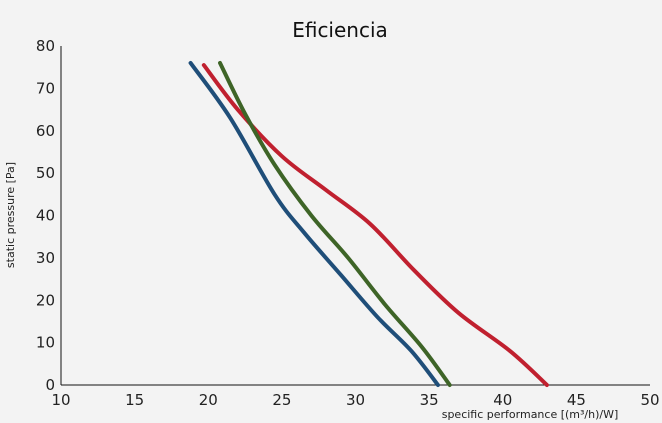 Image resolution: width=662 pixels, height=423 pixels. Describe the element at coordinates (340, 30) in the screenshot. I see `chart-title: Eficiencia` at that location.